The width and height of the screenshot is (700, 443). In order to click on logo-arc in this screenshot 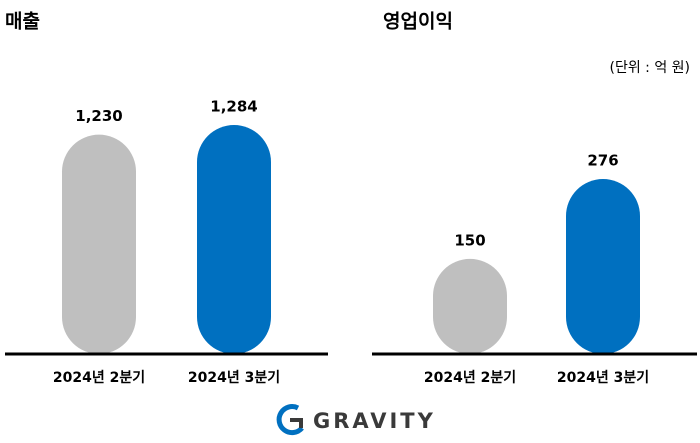, I will do `click(290, 420)`.